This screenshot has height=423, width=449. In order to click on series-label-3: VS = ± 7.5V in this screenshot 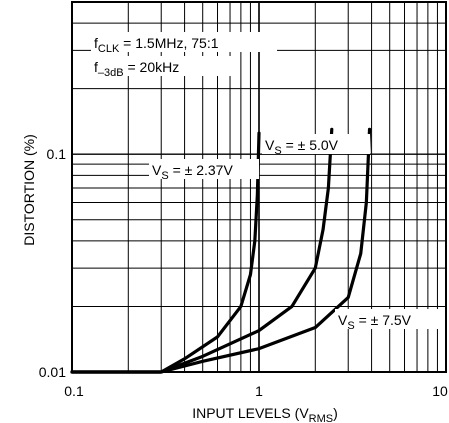, I will do `click(375, 322)`.